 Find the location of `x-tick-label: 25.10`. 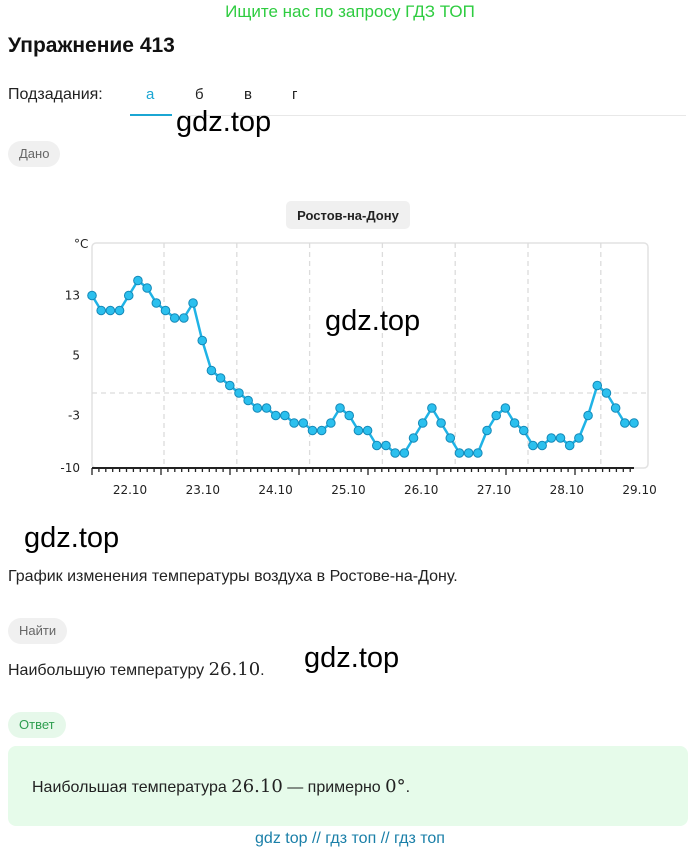

x-tick-label: 25.10 is located at coordinates (348, 490).